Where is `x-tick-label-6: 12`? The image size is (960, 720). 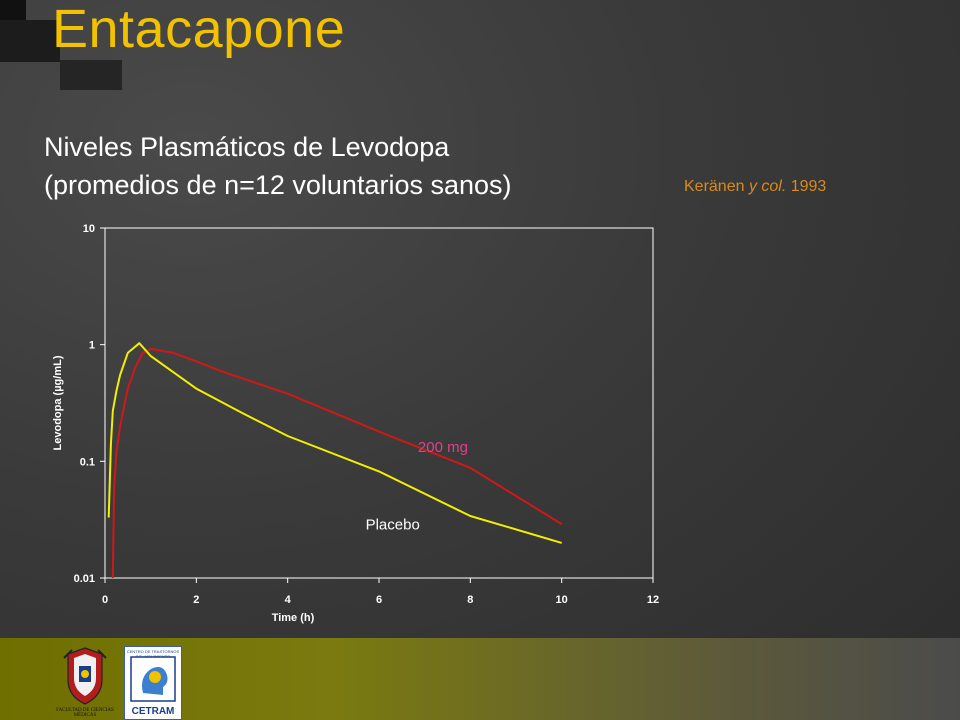 x-tick-label-6: 12 is located at coordinates (653, 600).